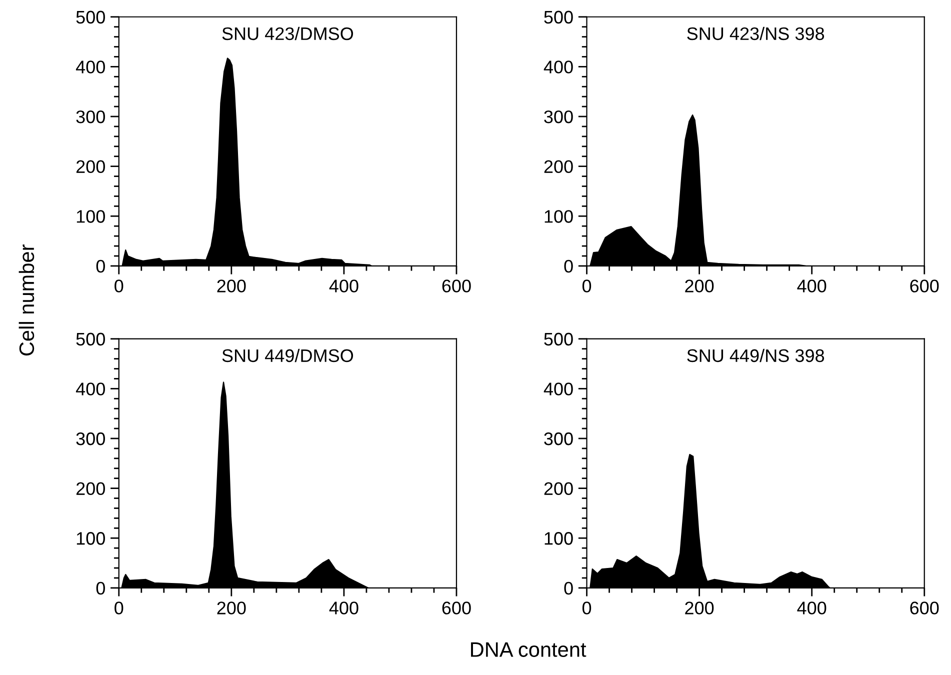 The image size is (951, 675). What do you see at coordinates (288, 355) in the screenshot?
I see `chart-title: SNU 449/DMSO` at bounding box center [288, 355].